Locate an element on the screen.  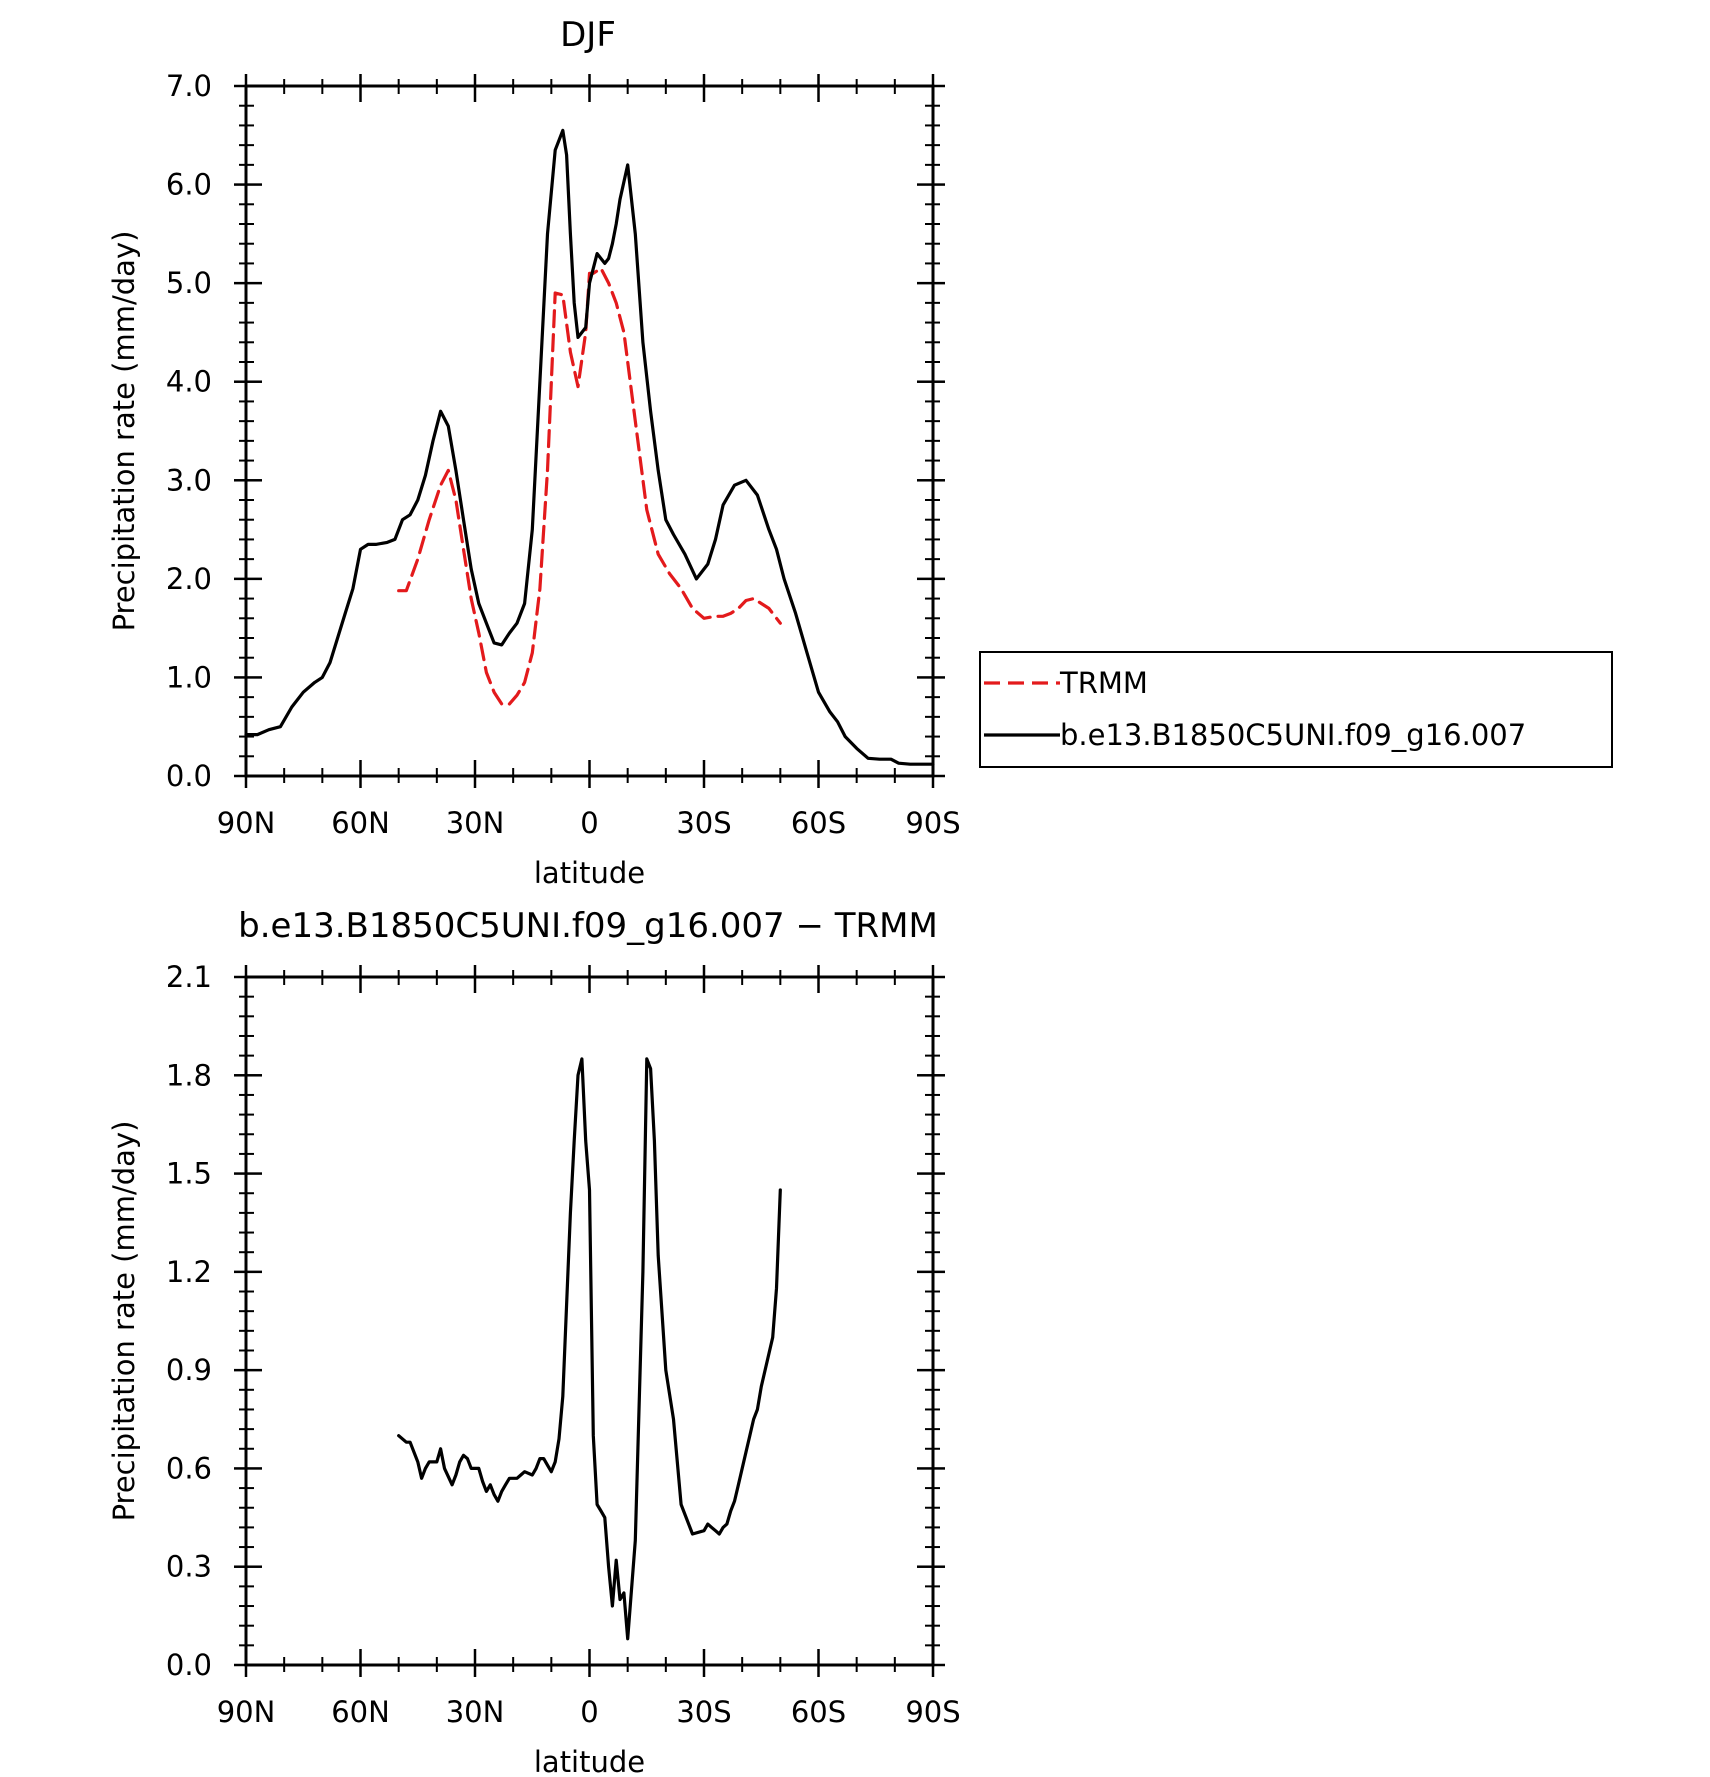
y-tick-label: 6.0 is located at coordinates (189, 185).